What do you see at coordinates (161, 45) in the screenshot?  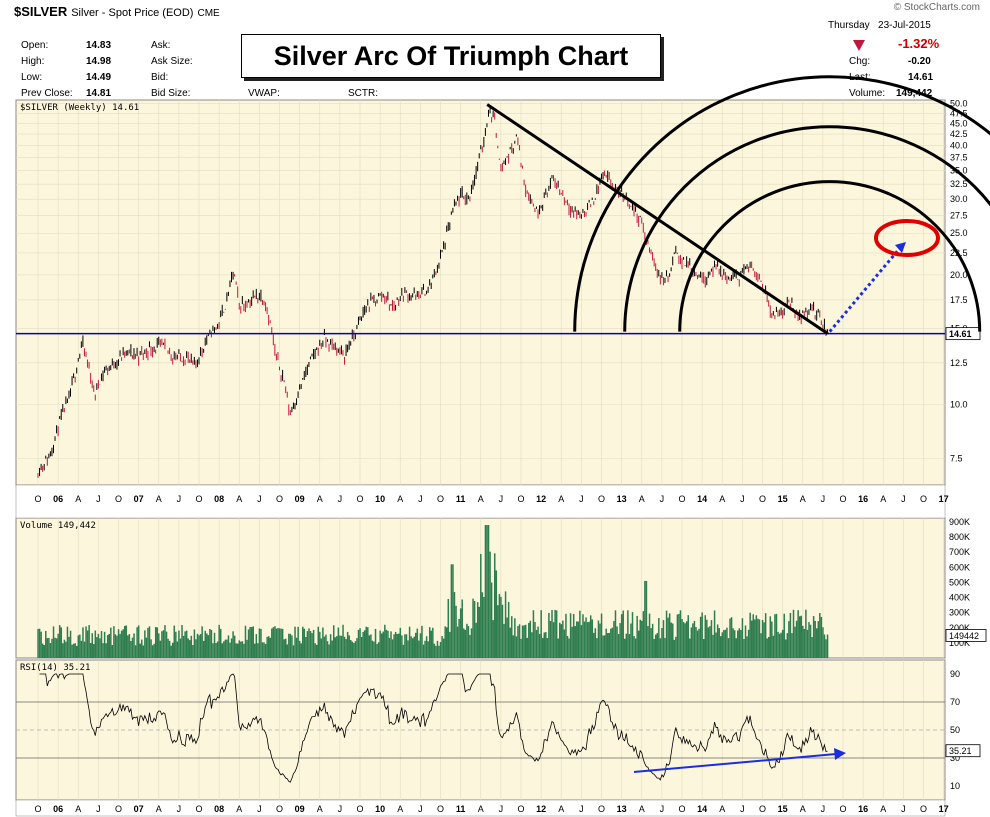 I see `ask-label: Ask:` at bounding box center [161, 45].